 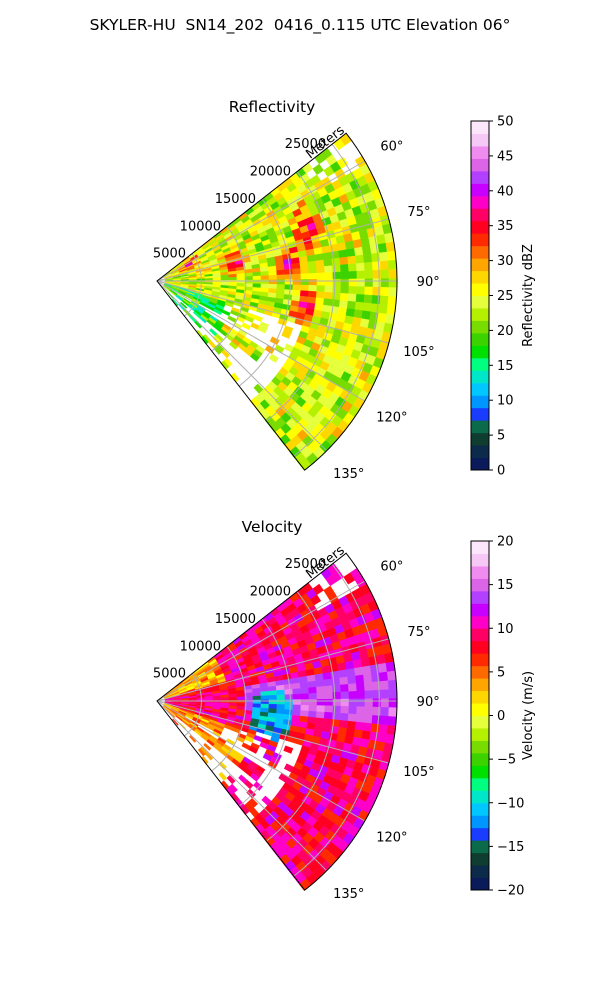 What do you see at coordinates (501, 672) in the screenshot?
I see `colorbar-tick-label: 5` at bounding box center [501, 672].